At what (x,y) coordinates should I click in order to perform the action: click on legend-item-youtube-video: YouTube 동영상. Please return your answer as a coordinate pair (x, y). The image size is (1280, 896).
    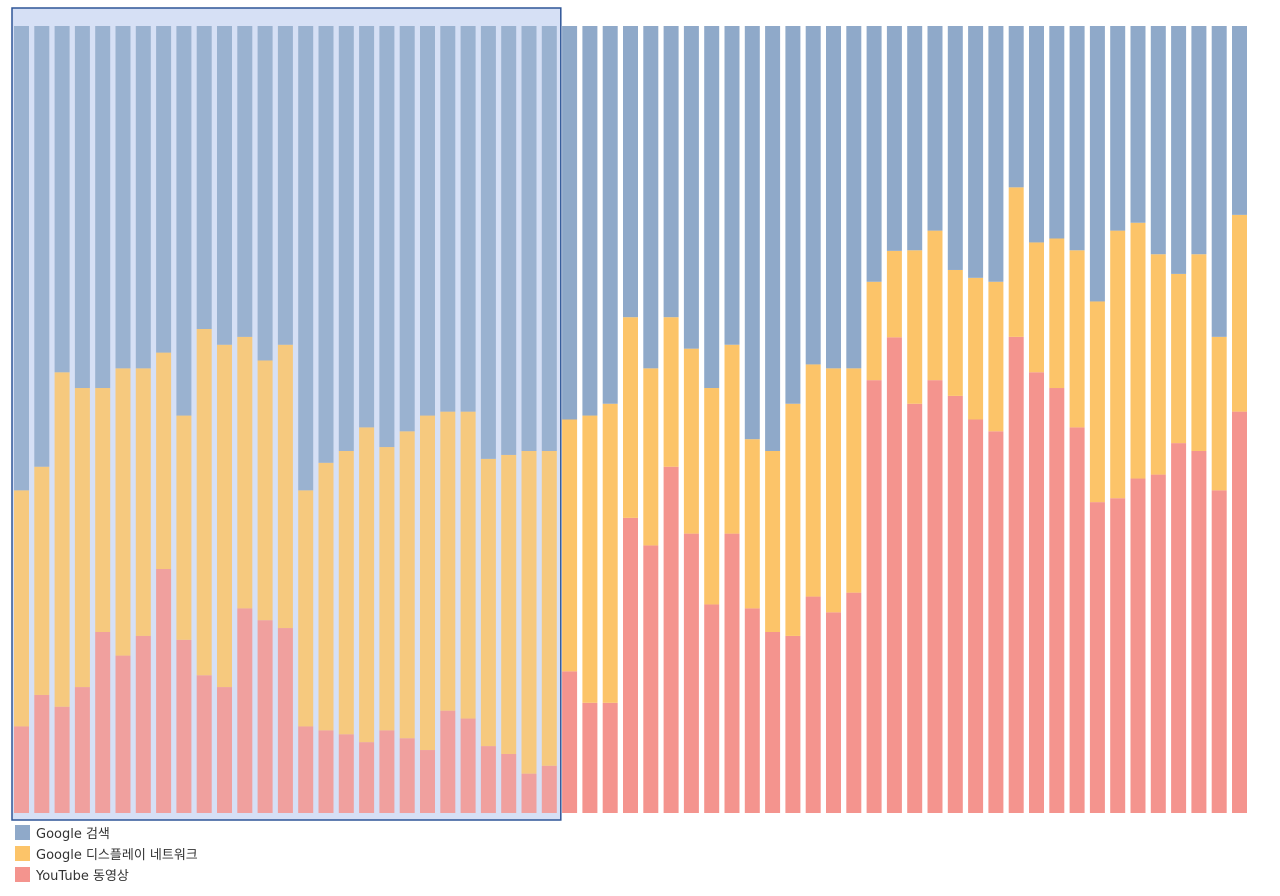
    Looking at the image, I should click on (106, 874).